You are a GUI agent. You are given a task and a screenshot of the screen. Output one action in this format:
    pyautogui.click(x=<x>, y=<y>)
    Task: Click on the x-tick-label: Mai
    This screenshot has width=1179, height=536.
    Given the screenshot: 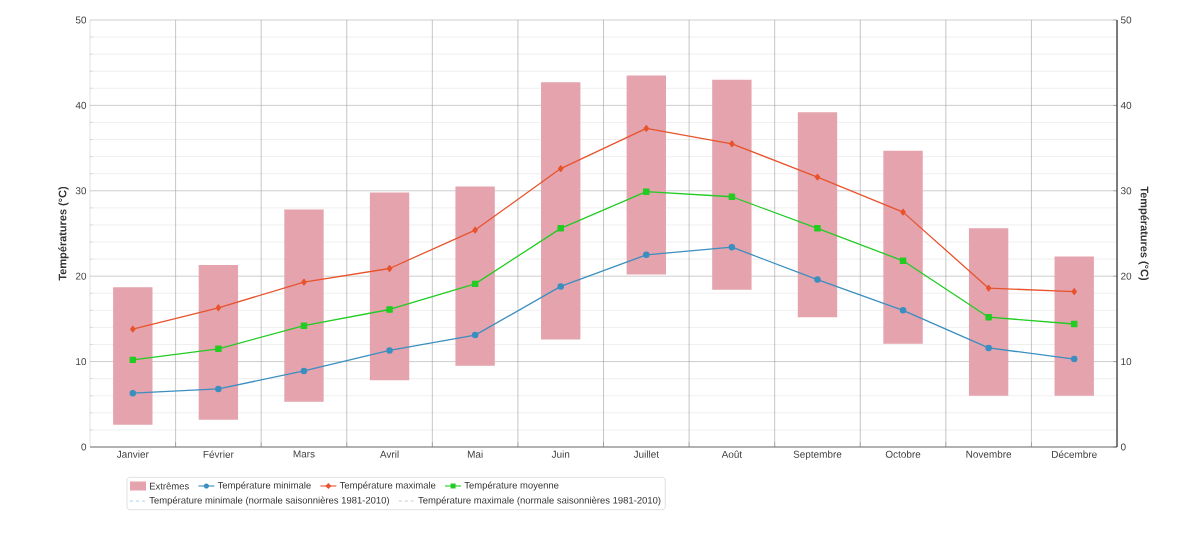 What is the action you would take?
    pyautogui.click(x=475, y=454)
    